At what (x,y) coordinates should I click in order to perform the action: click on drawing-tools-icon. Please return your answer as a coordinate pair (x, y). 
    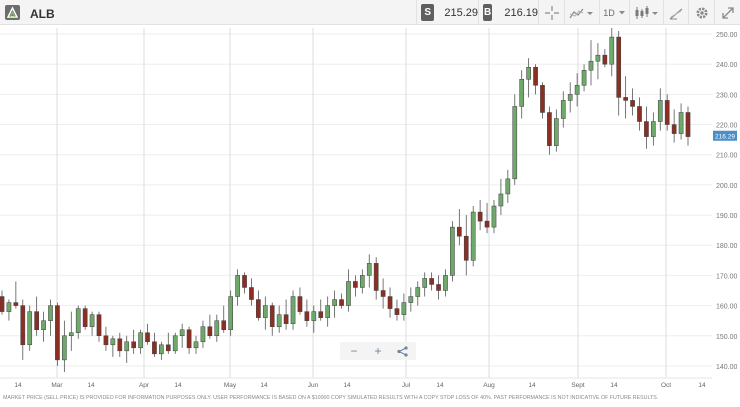
    Looking at the image, I should click on (676, 13).